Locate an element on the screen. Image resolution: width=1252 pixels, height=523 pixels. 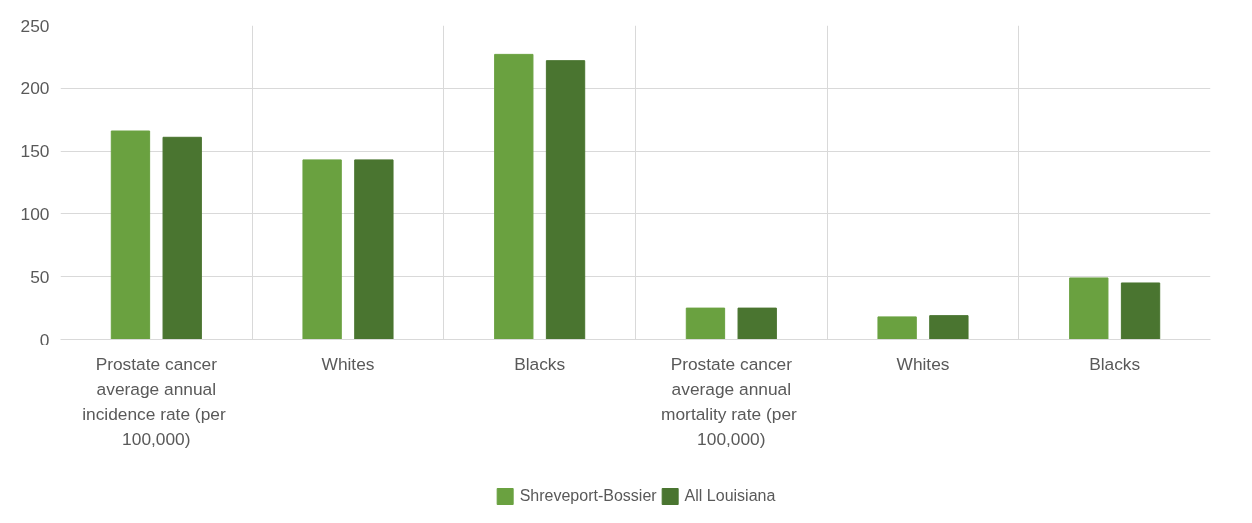
y-tick-label: 50 is located at coordinates (40, 276).